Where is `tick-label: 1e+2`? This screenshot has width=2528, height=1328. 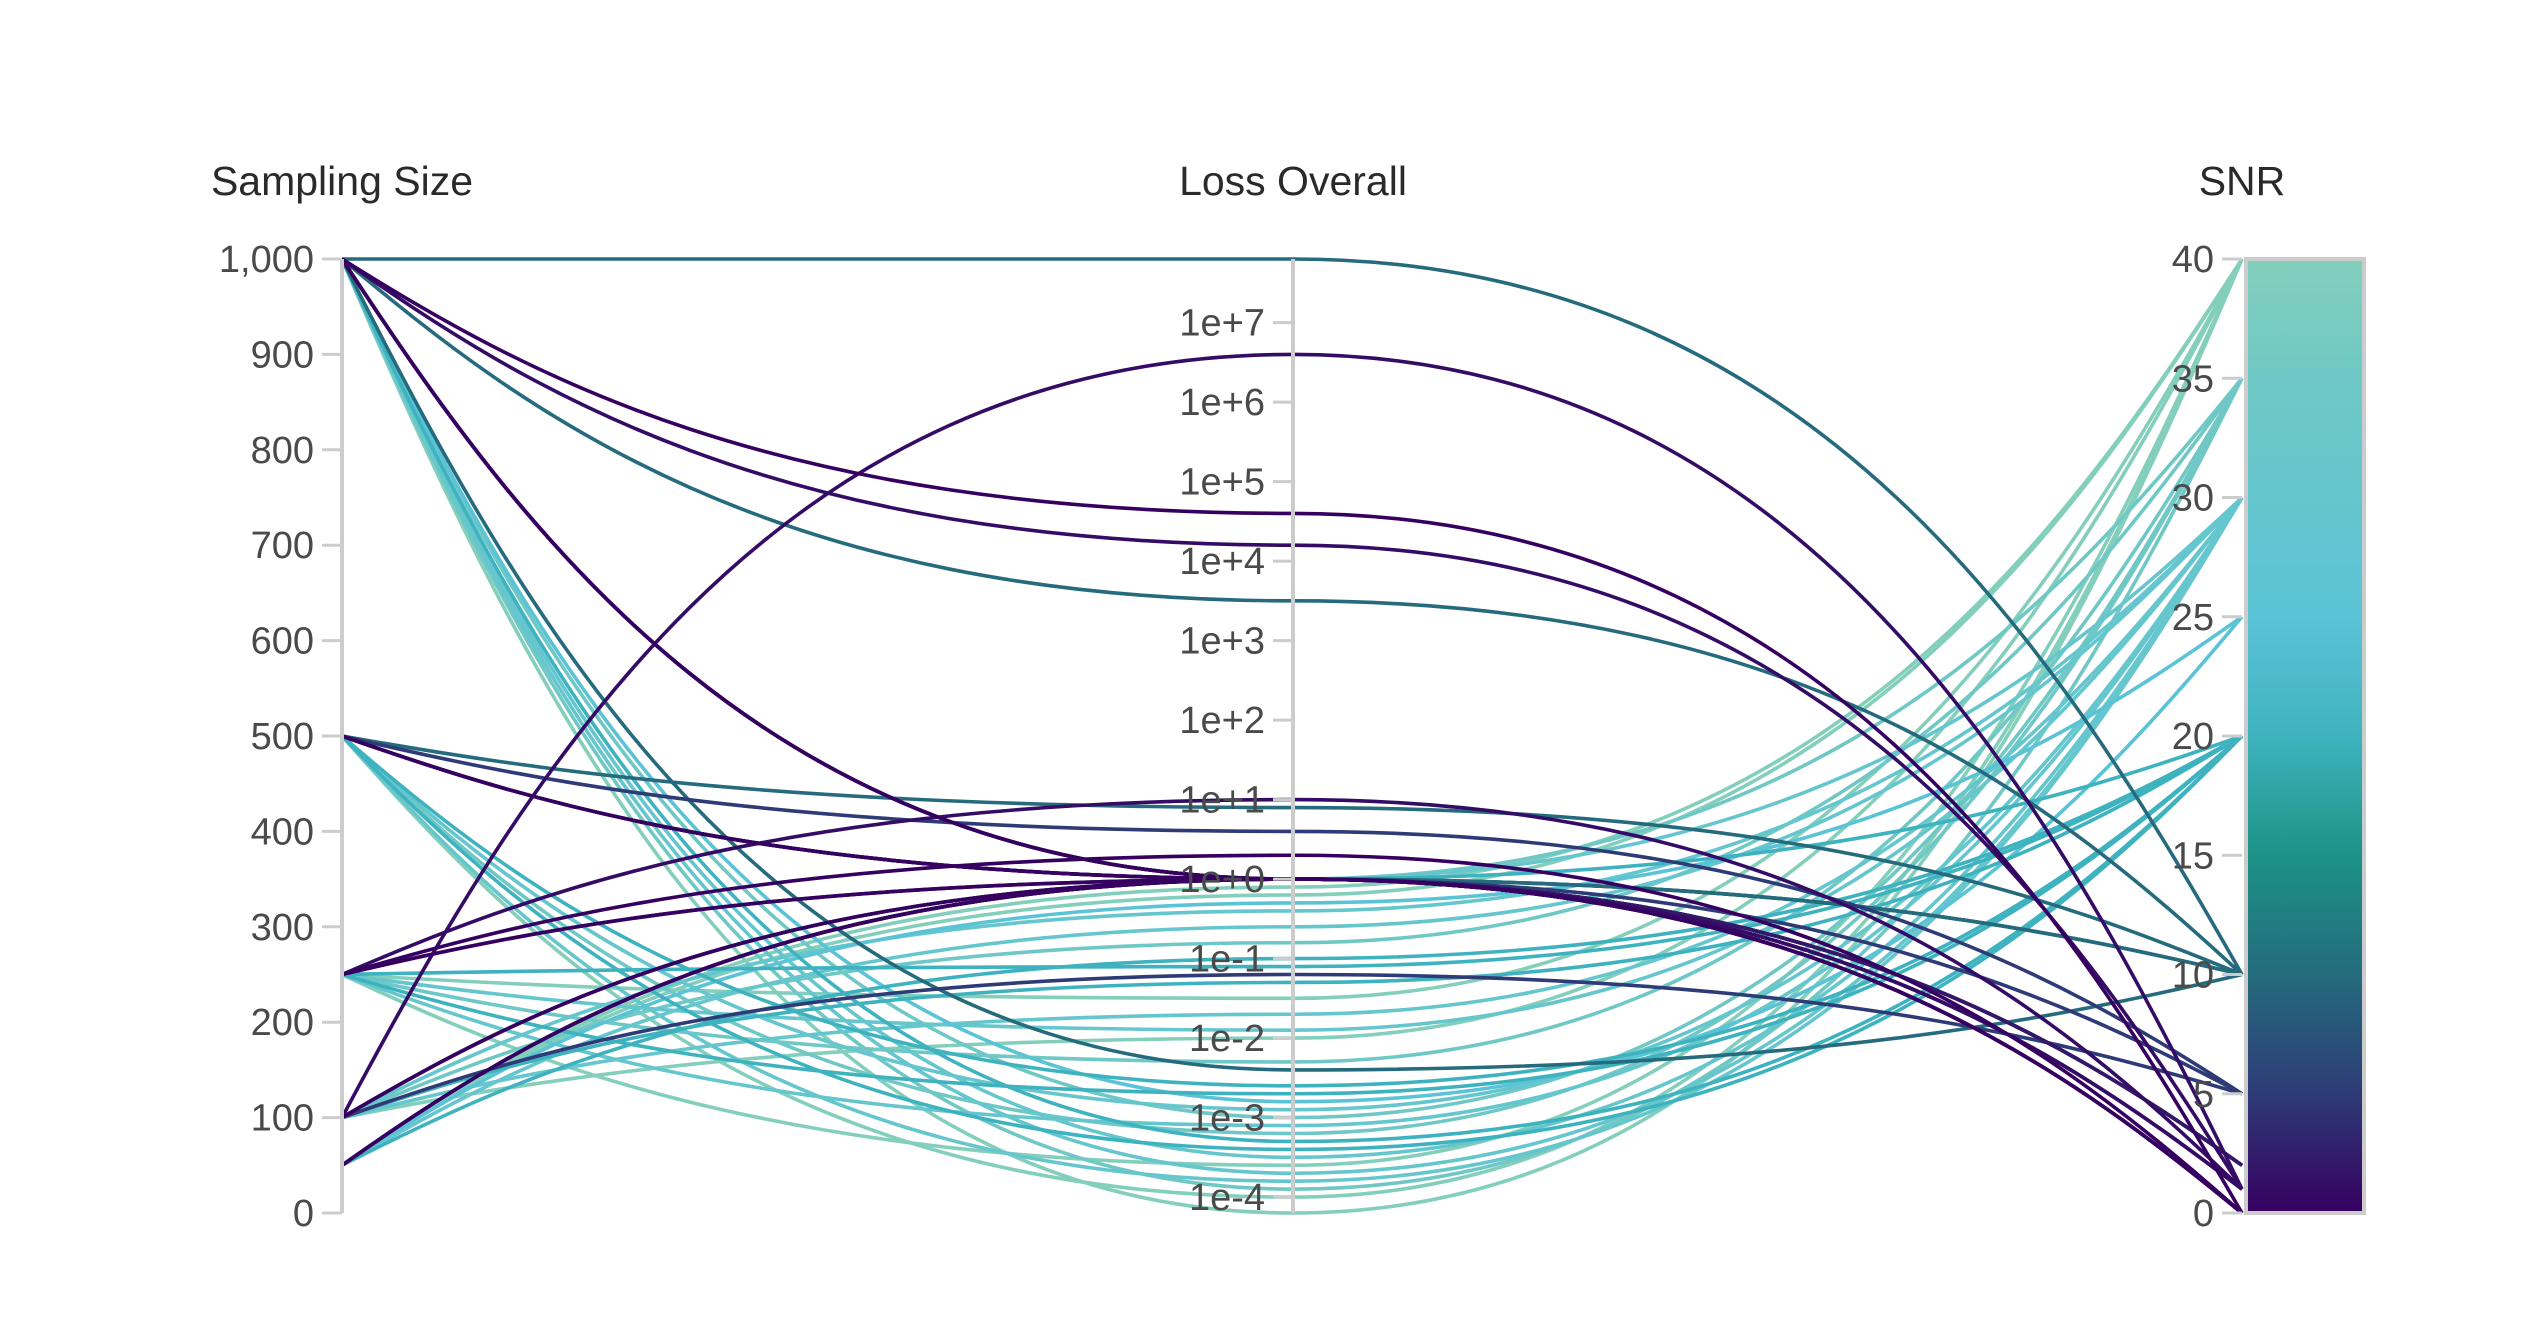
tick-label: 1e+2 is located at coordinates (1222, 721).